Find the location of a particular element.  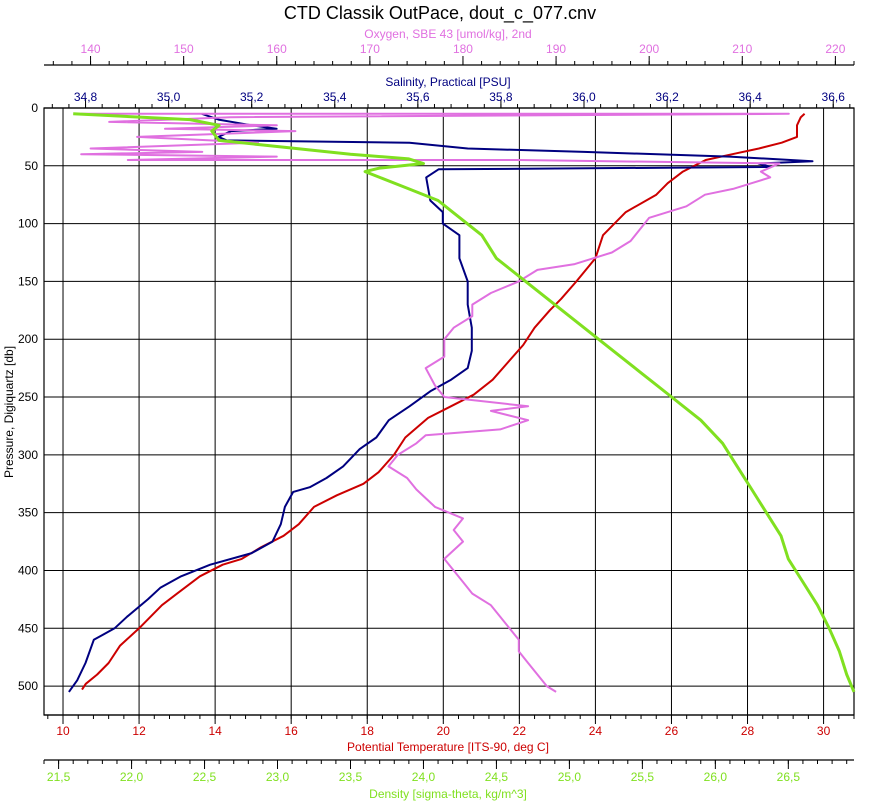

salinity-tick-label: 35,4 is located at coordinates (335, 97).